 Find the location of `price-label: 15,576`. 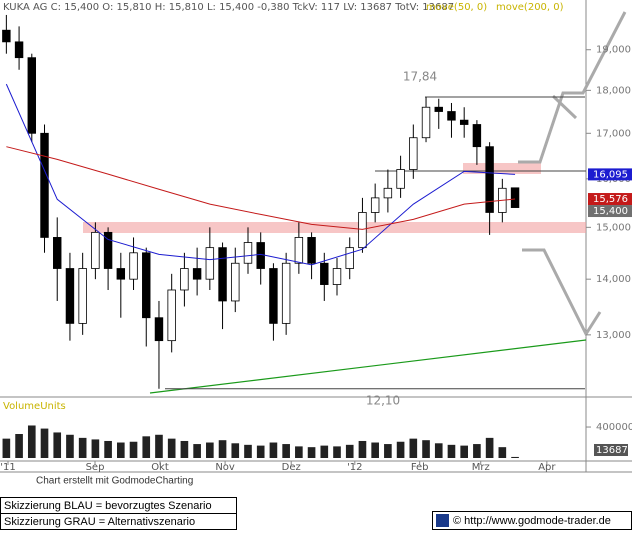

price-label: 15,576 is located at coordinates (610, 199).